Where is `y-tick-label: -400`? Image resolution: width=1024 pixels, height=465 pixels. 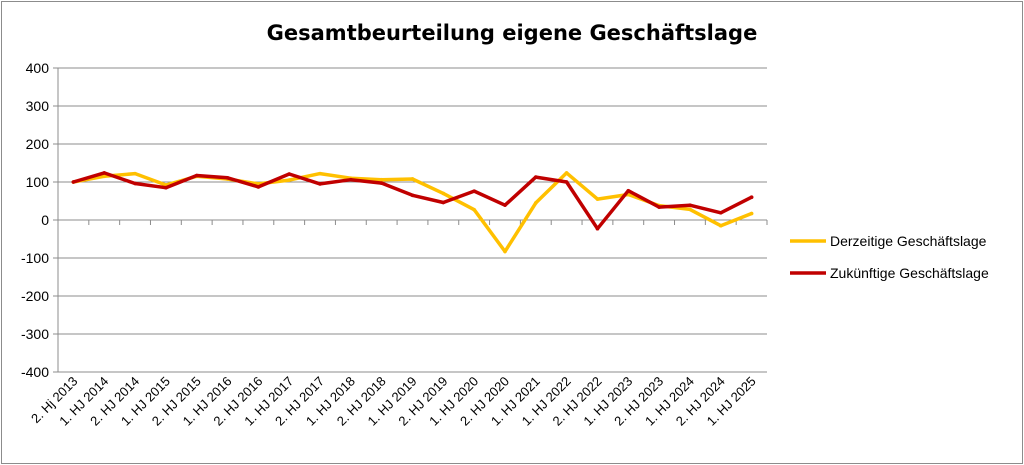
y-tick-label: -400 is located at coordinates (35, 372).